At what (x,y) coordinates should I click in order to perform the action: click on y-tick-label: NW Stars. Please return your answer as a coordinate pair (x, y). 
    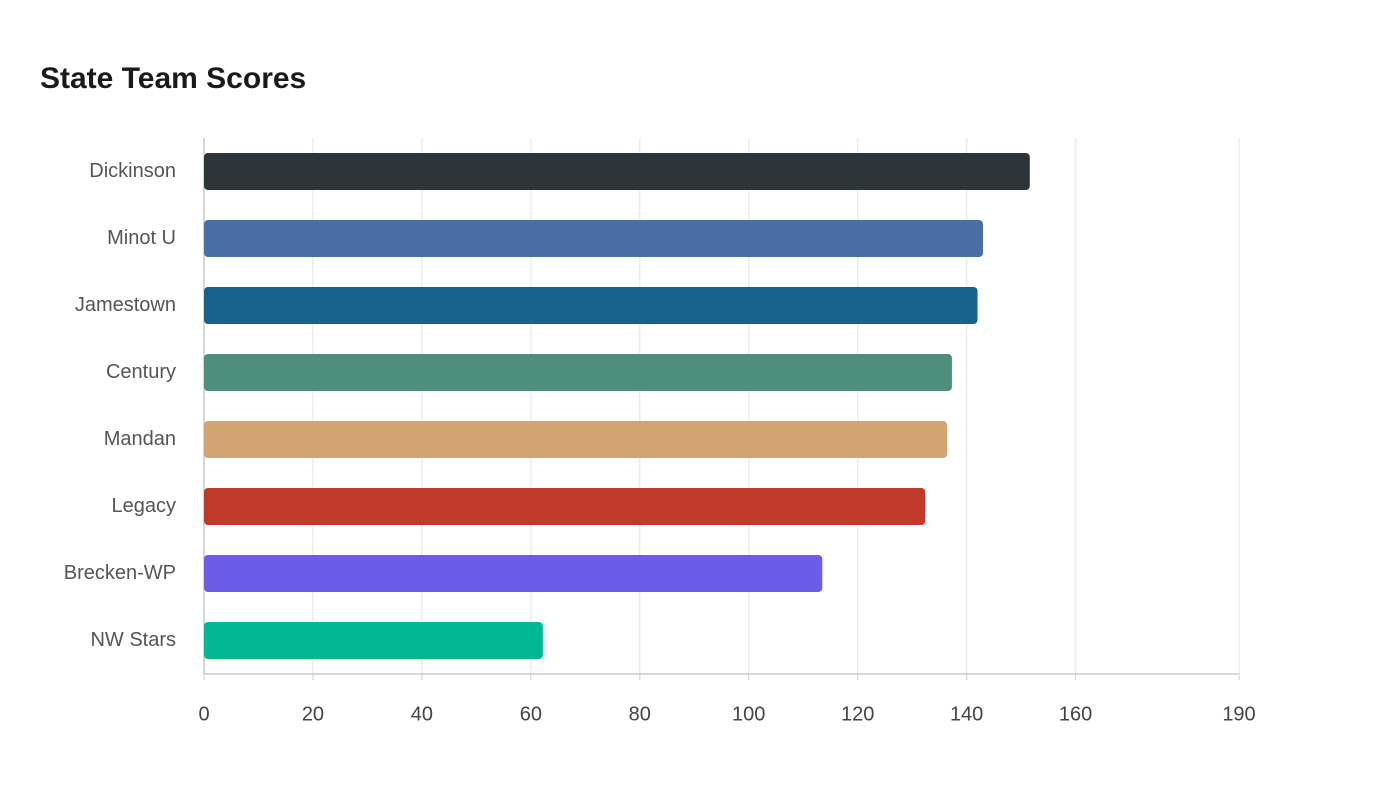
    Looking at the image, I should click on (133, 640).